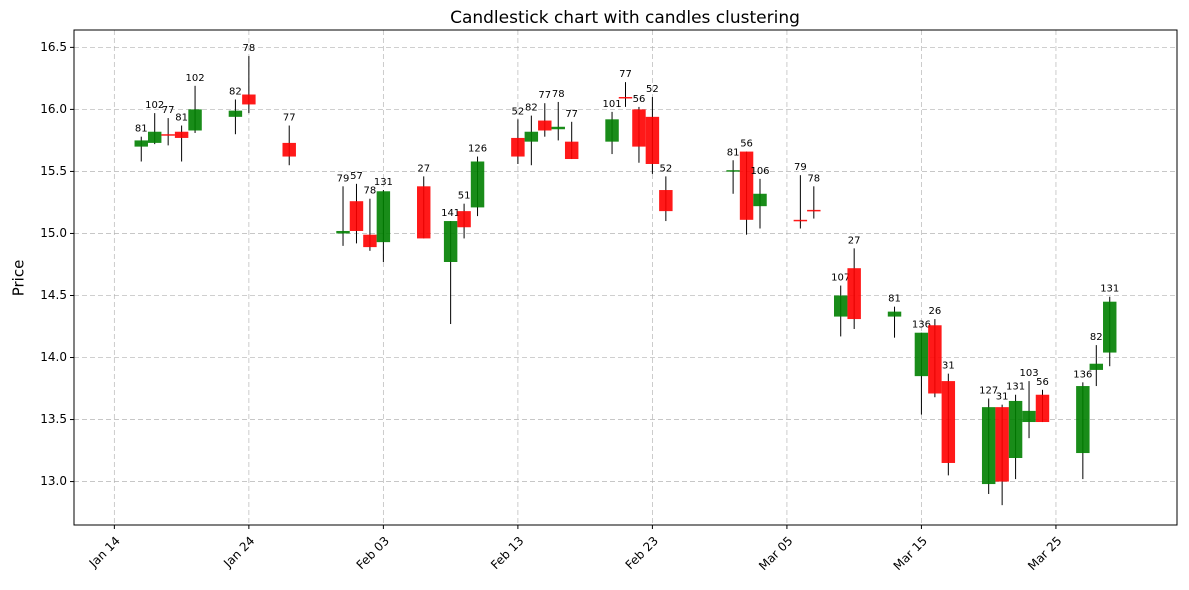  Describe the element at coordinates (612, 104) in the screenshot. I see `volume-label: 101` at that location.